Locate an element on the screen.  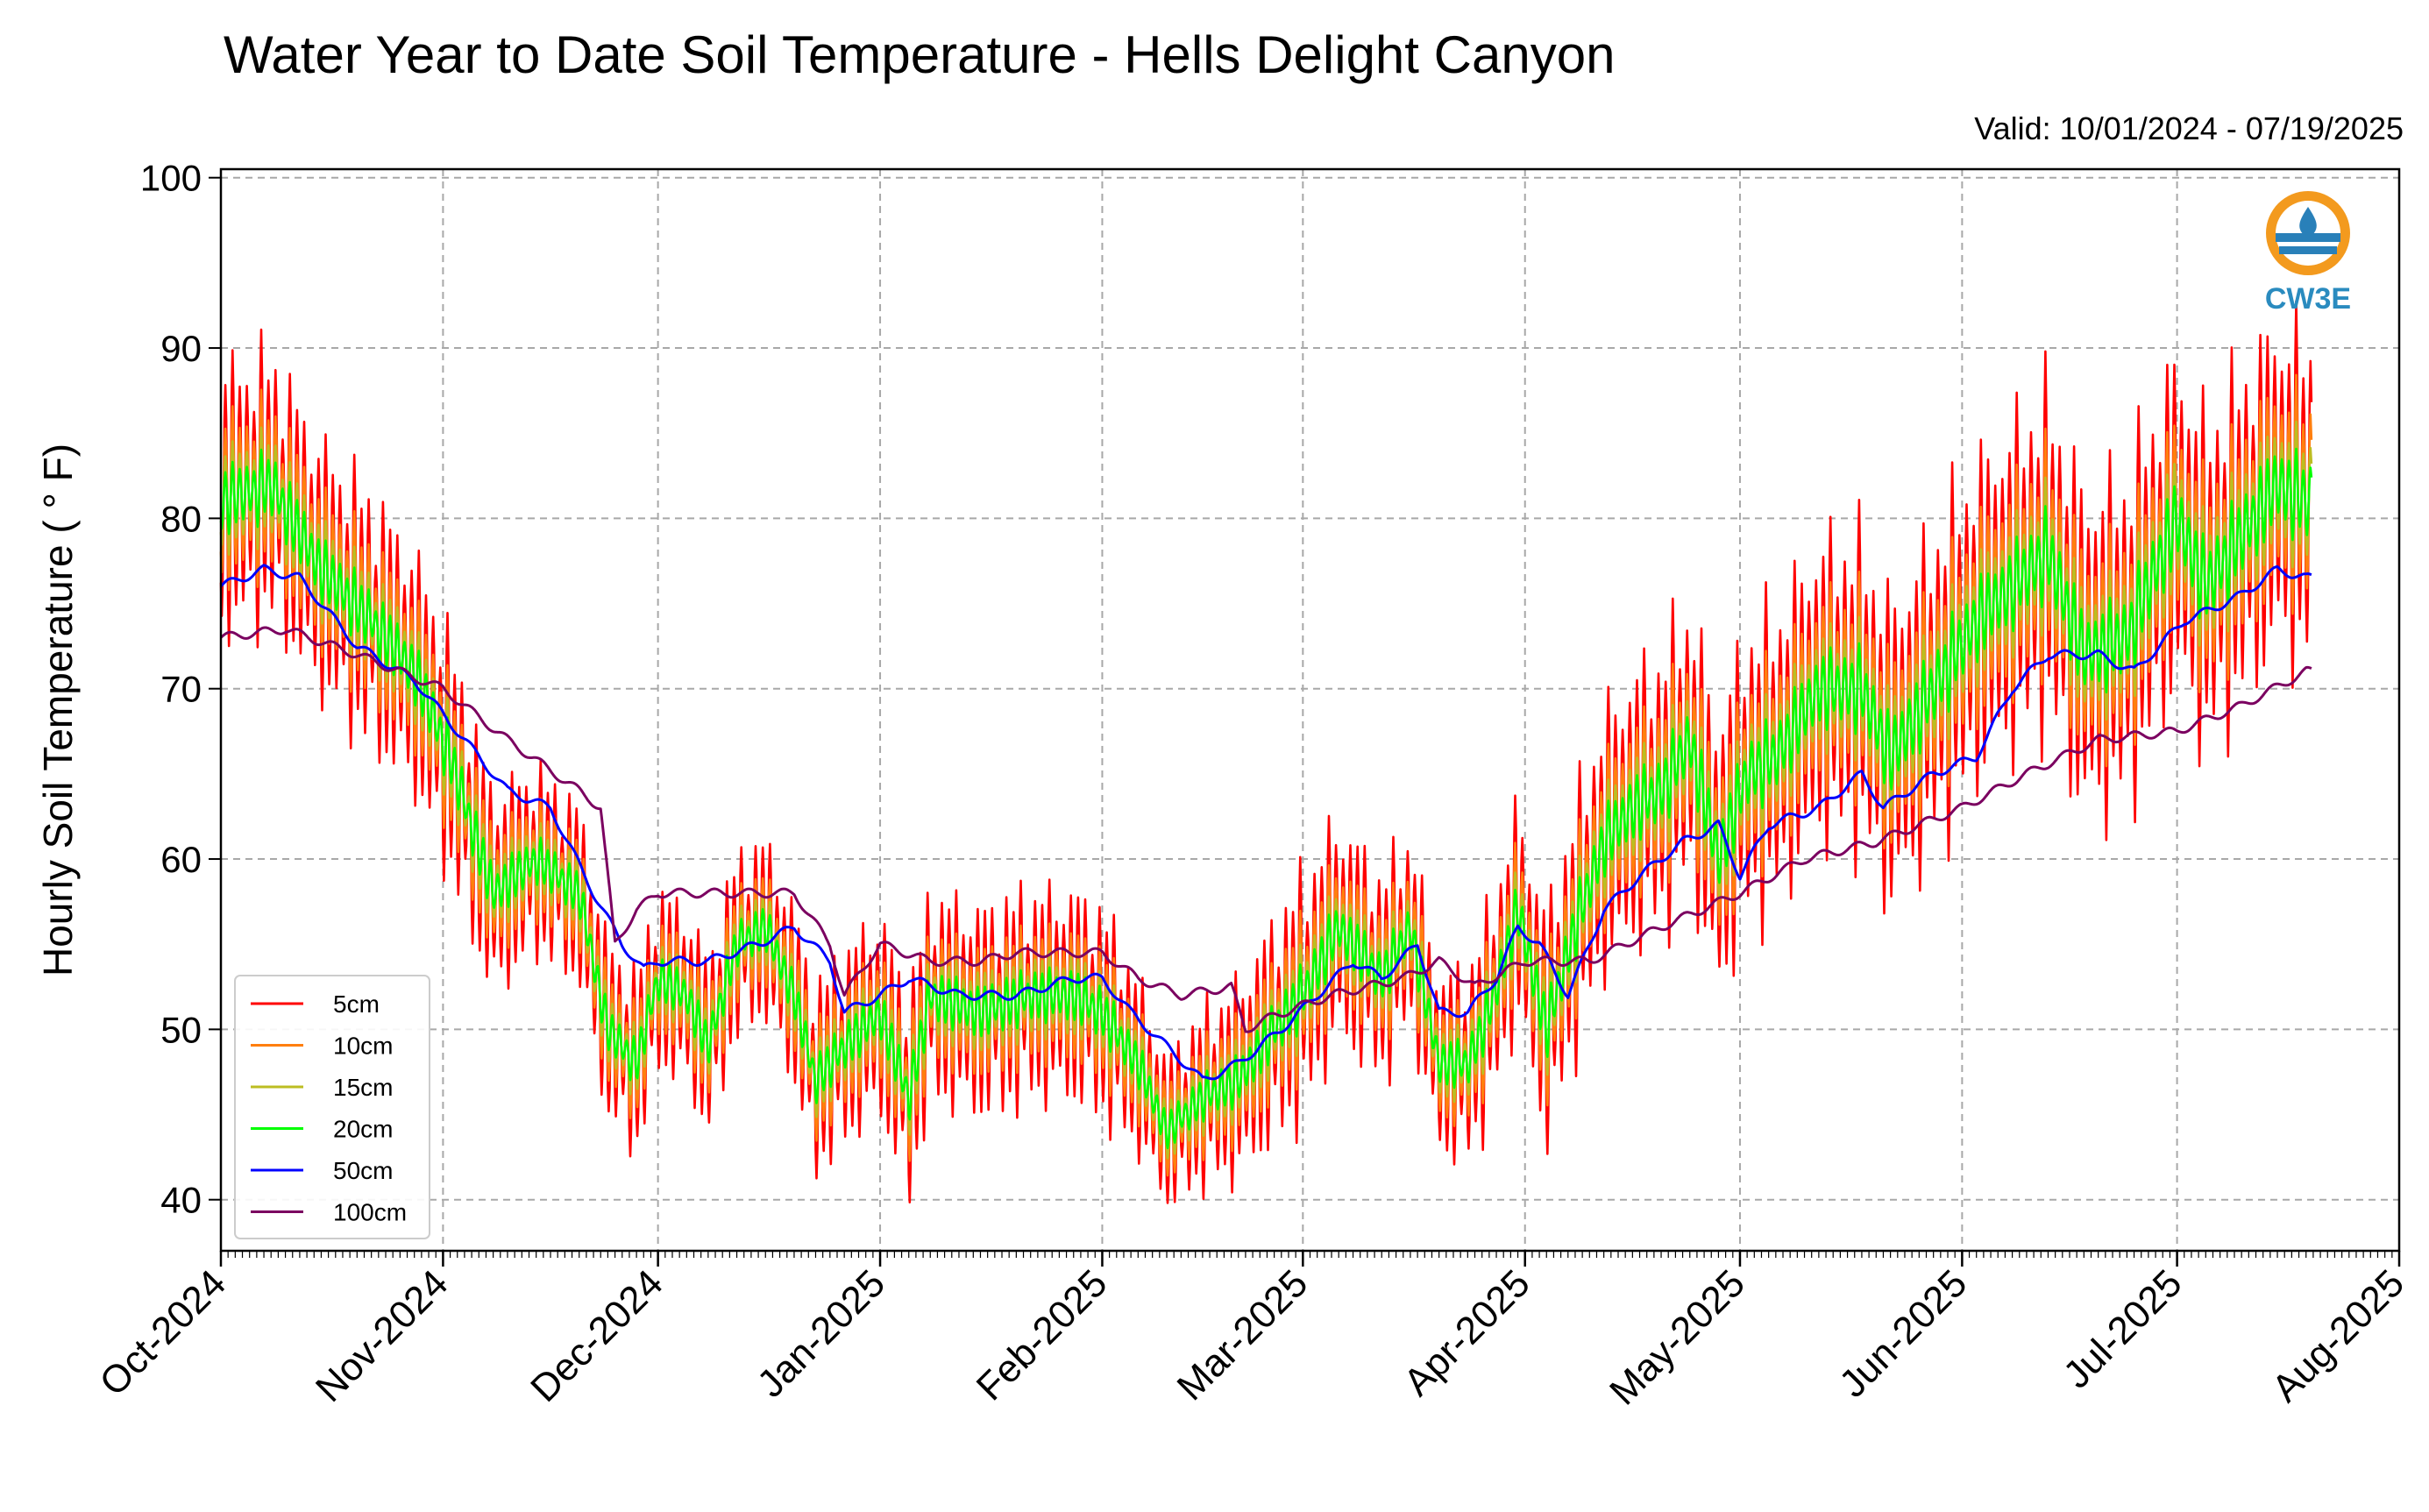
legend-box is located at coordinates (332, 1107).